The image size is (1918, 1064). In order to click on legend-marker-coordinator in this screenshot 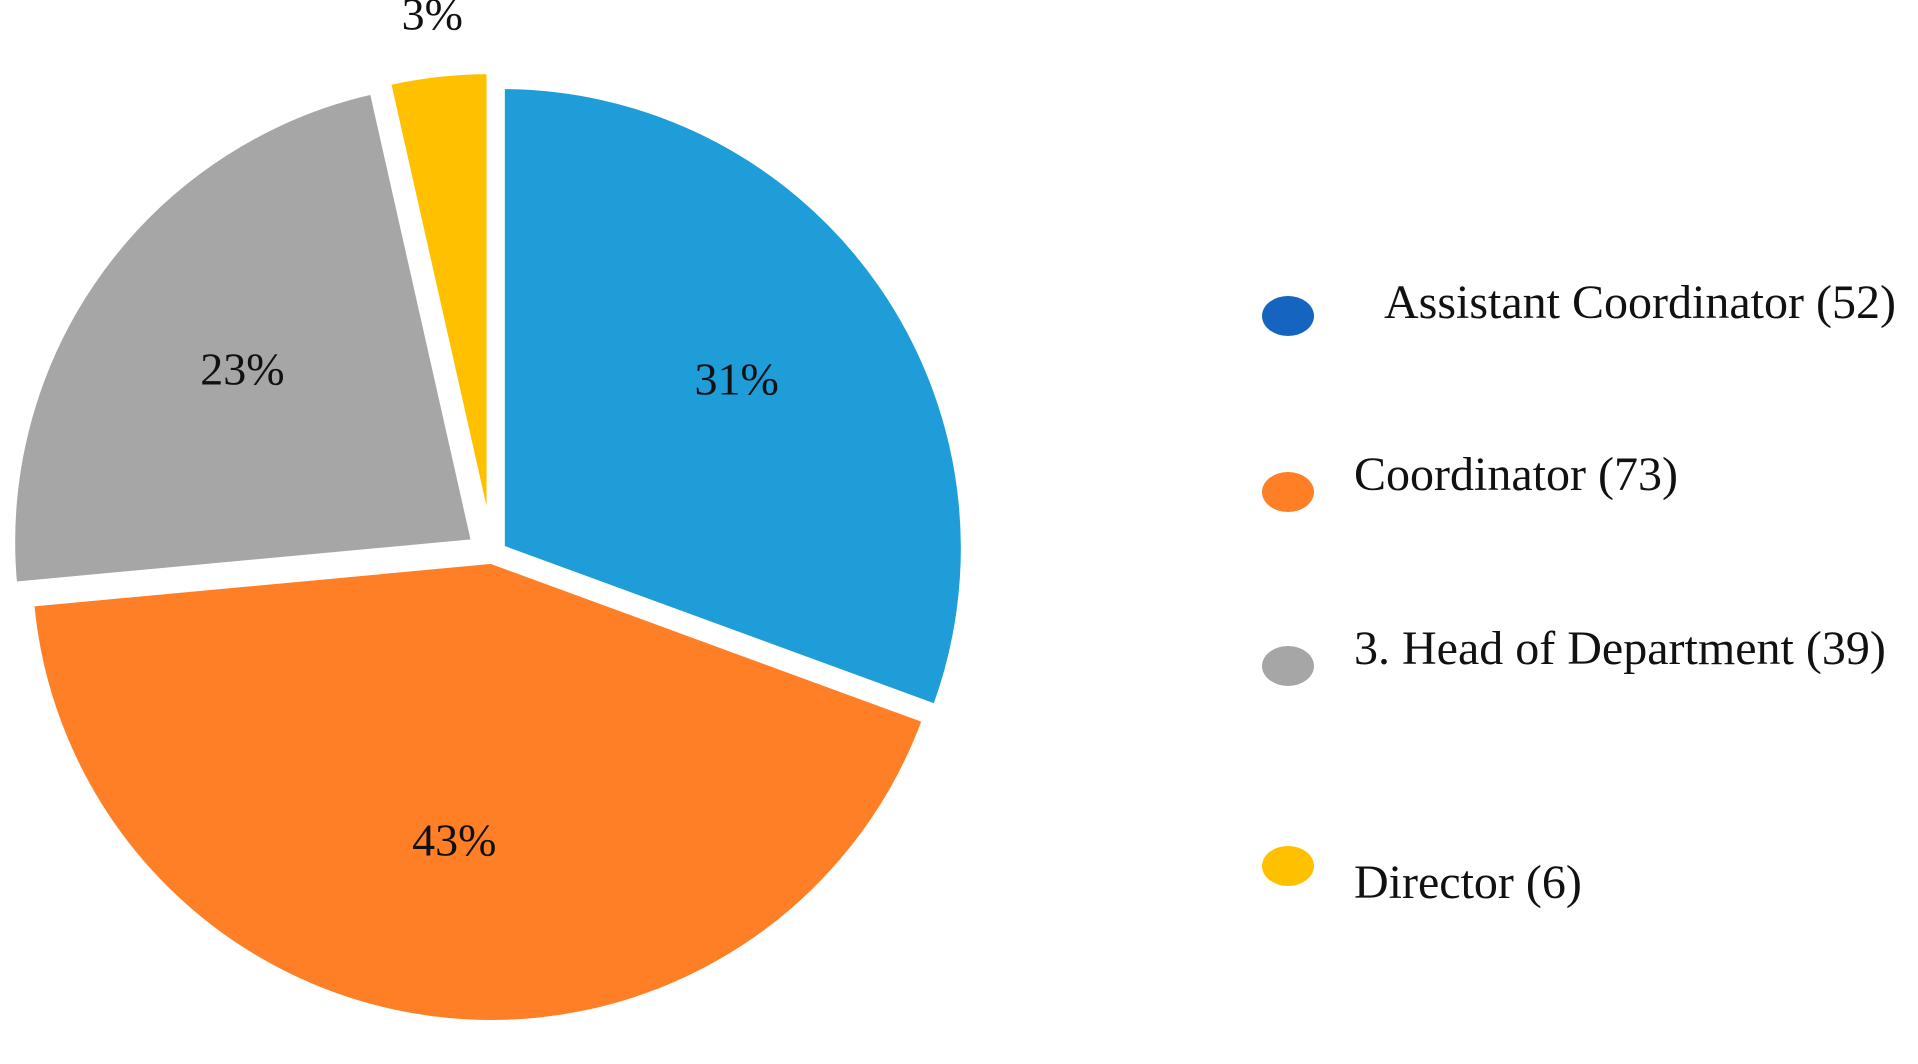, I will do `click(1288, 492)`.